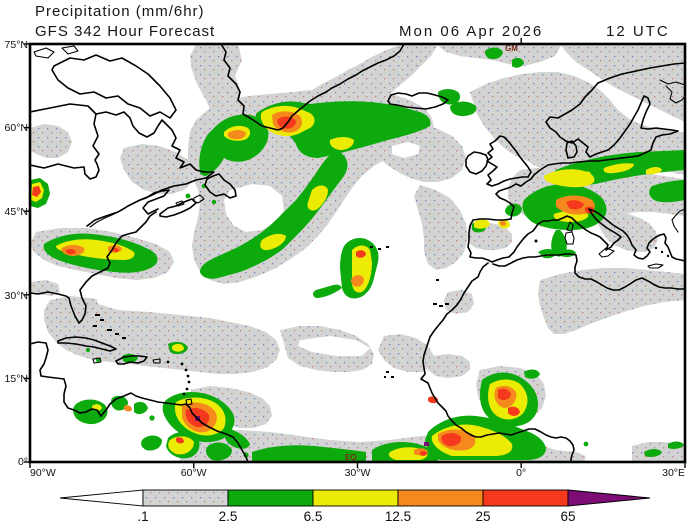 Image resolution: width=700 pixels, height=525 pixels. Describe the element at coordinates (355, 498) in the screenshot. I see `legend-yellow-segment` at that location.